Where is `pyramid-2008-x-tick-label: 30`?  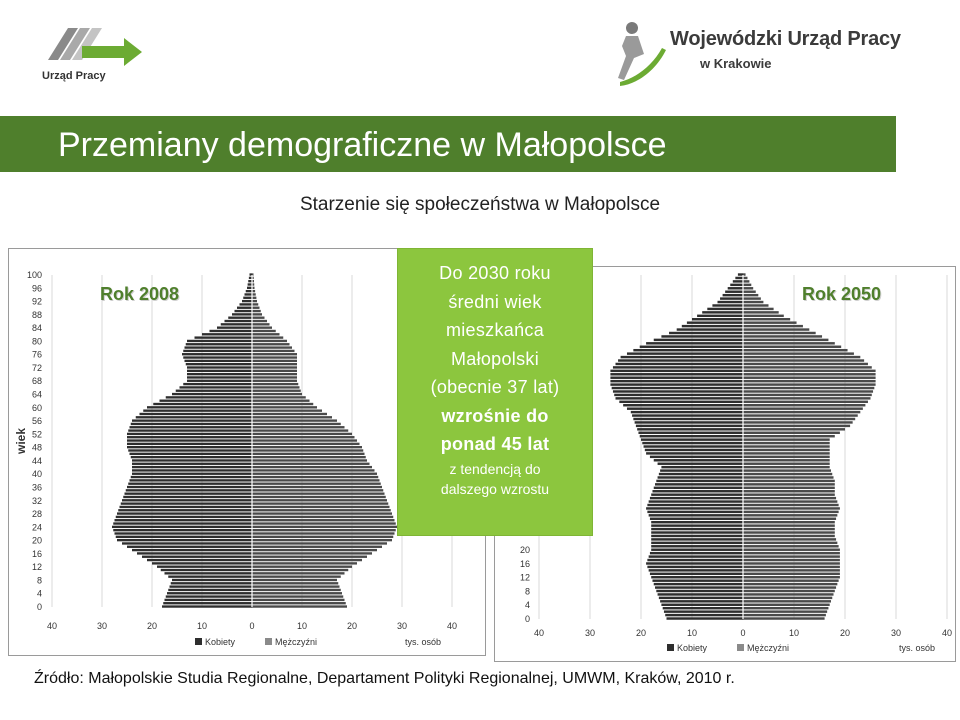 pyramid-2008-x-tick-label: 30 is located at coordinates (402, 626).